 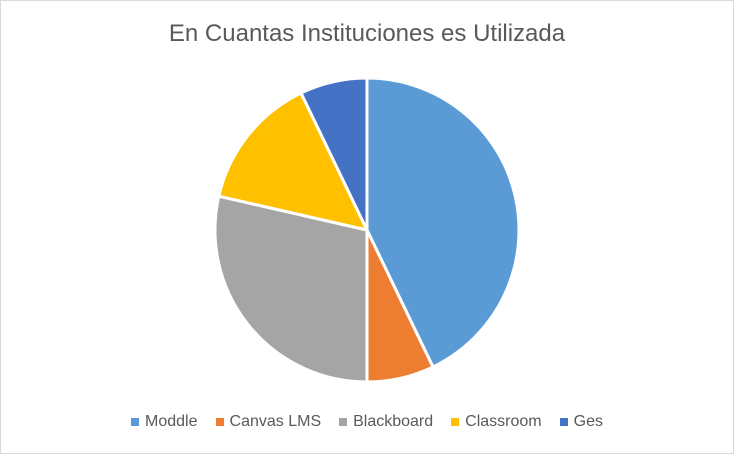 I want to click on legend-entry-ges: Ges, so click(x=581, y=422).